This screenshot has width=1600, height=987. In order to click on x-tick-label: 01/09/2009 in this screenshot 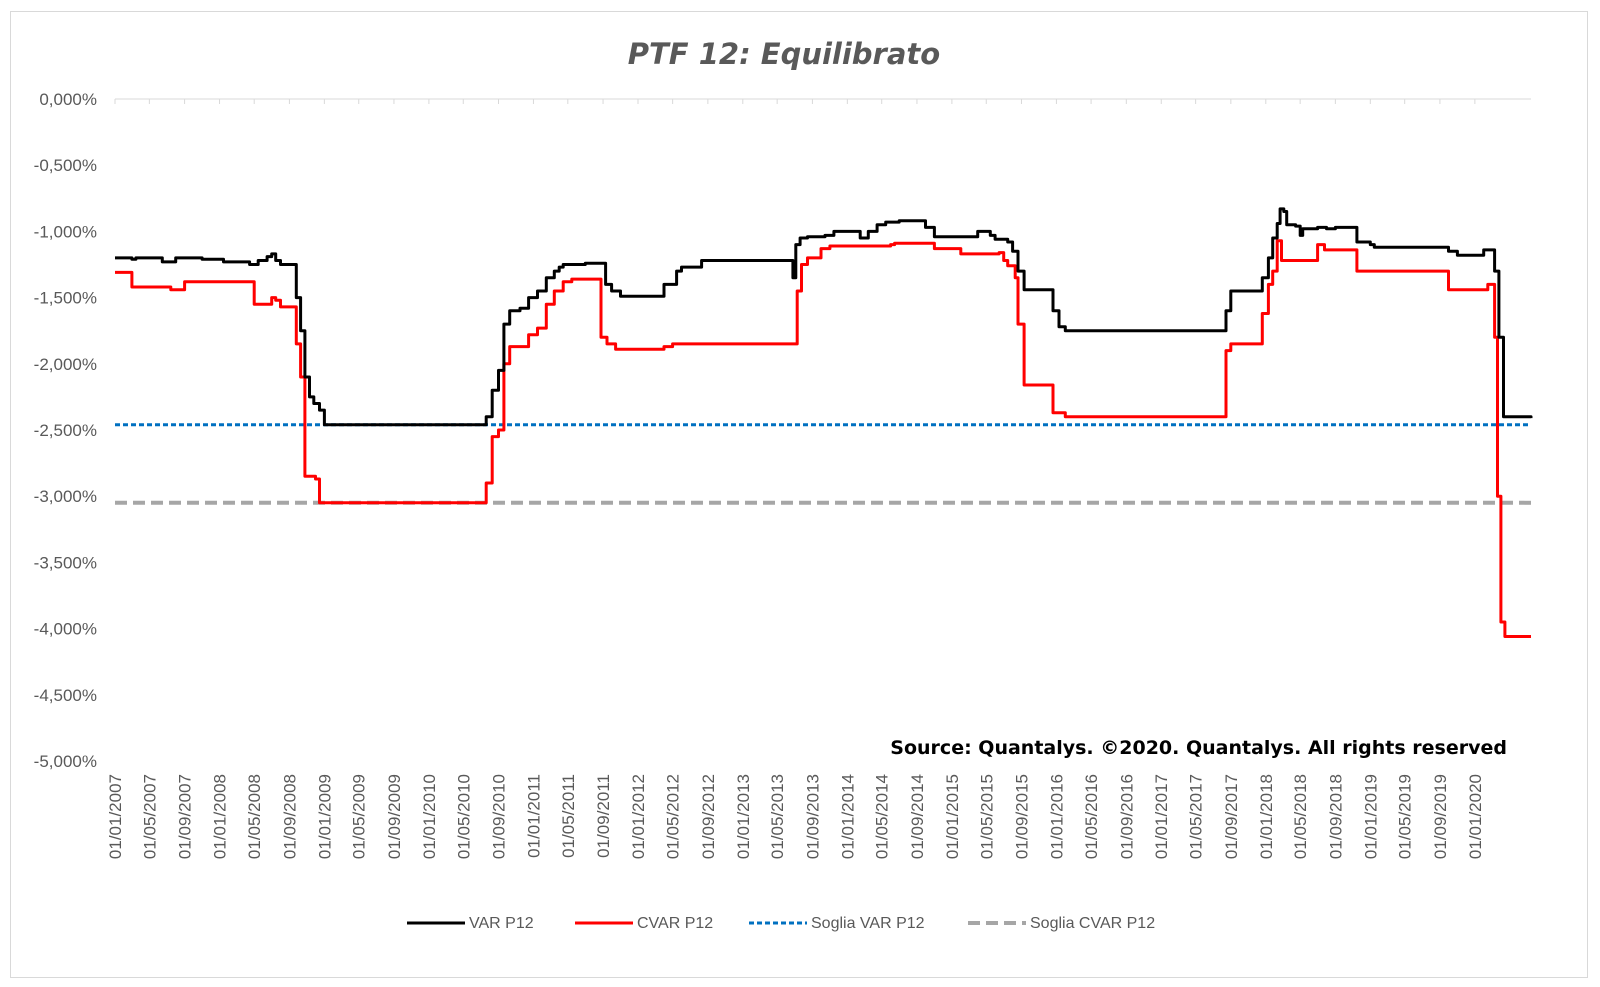, I will do `click(394, 816)`.